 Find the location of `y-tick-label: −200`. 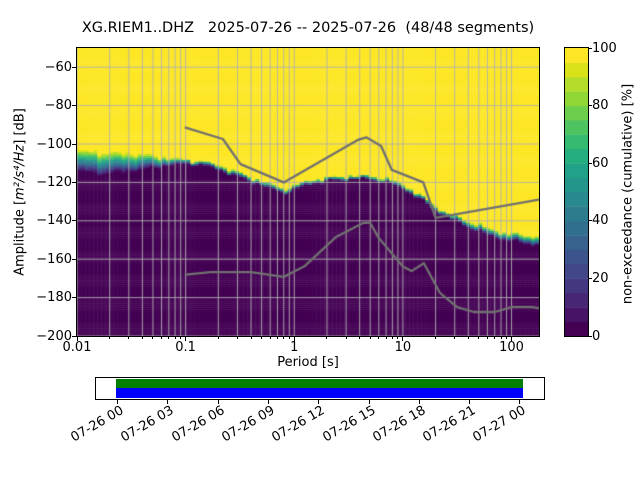

y-tick-label: −200 is located at coordinates (54, 336).